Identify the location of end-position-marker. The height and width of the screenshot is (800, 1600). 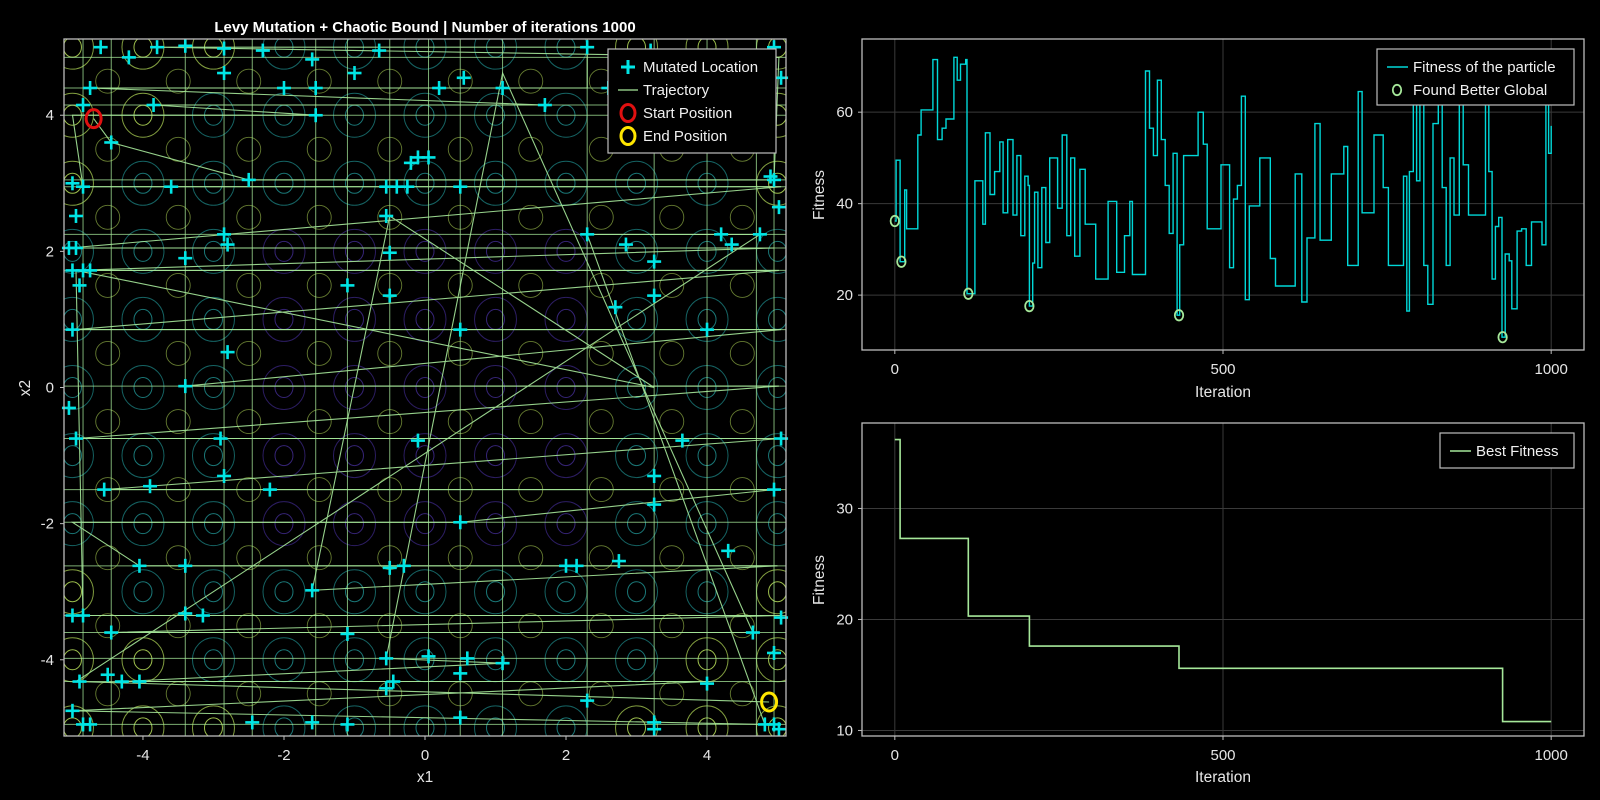
(769, 702).